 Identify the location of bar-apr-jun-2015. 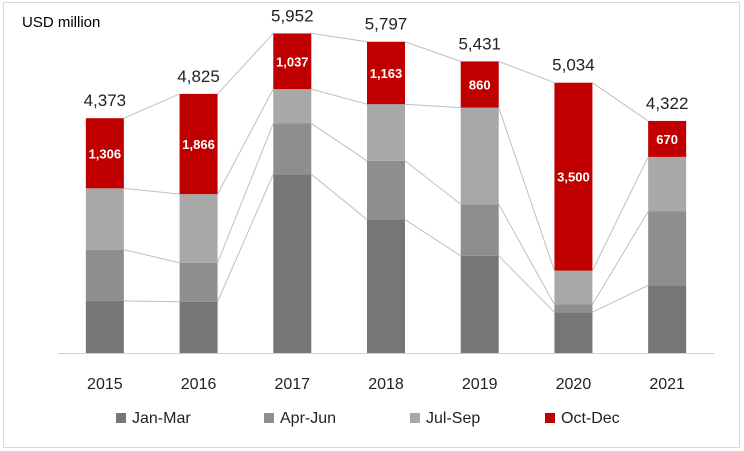
(104, 275).